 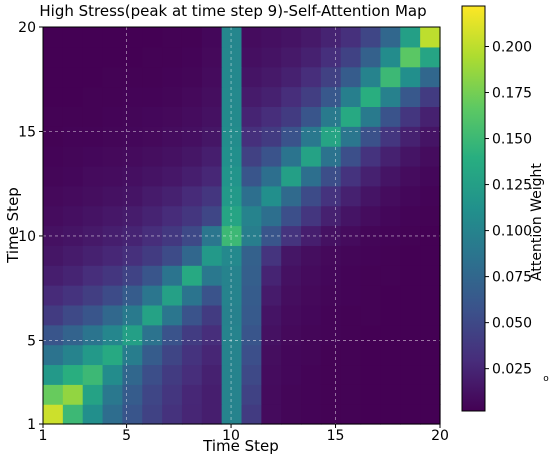 I want to click on x-tick-label: 10, so click(x=231, y=436).